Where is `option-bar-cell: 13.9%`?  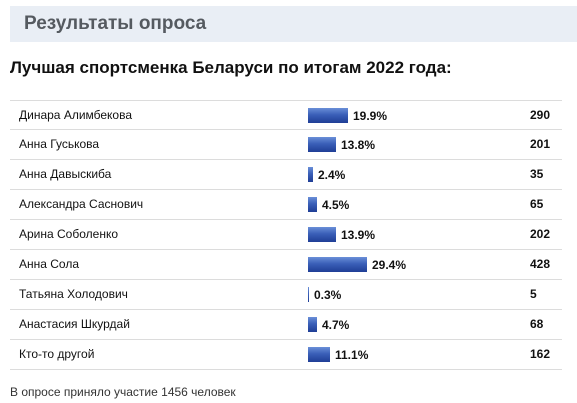 option-bar-cell: 13.9% is located at coordinates (341, 234).